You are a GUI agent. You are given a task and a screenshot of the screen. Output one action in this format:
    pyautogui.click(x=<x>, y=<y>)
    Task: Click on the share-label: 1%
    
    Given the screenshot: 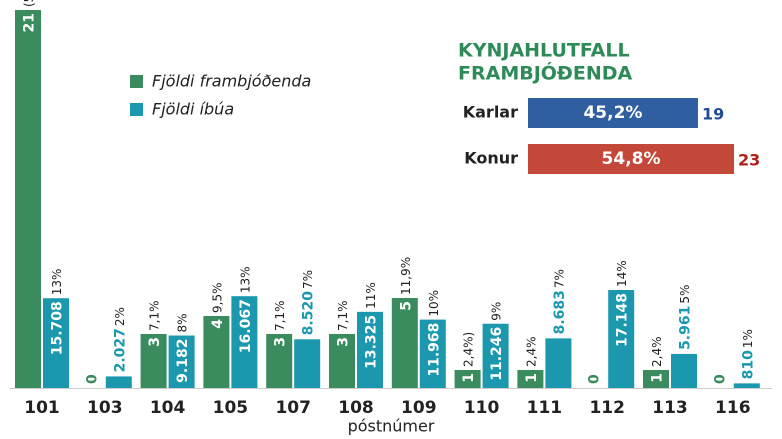 What is the action you would take?
    pyautogui.click(x=748, y=338)
    